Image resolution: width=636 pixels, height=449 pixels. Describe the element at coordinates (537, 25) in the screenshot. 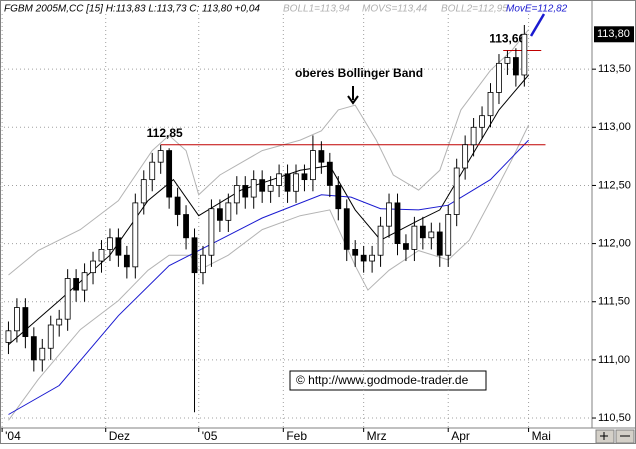

I see `drawn-line` at that location.